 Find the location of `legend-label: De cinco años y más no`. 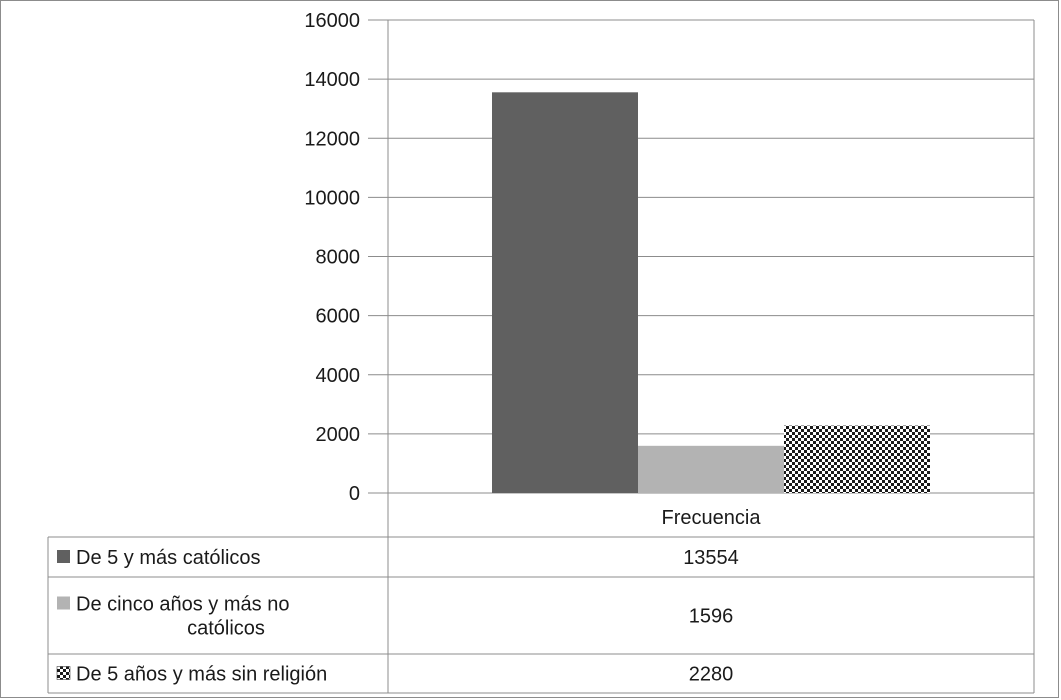

legend-label: De cinco años y más no is located at coordinates (182, 605).